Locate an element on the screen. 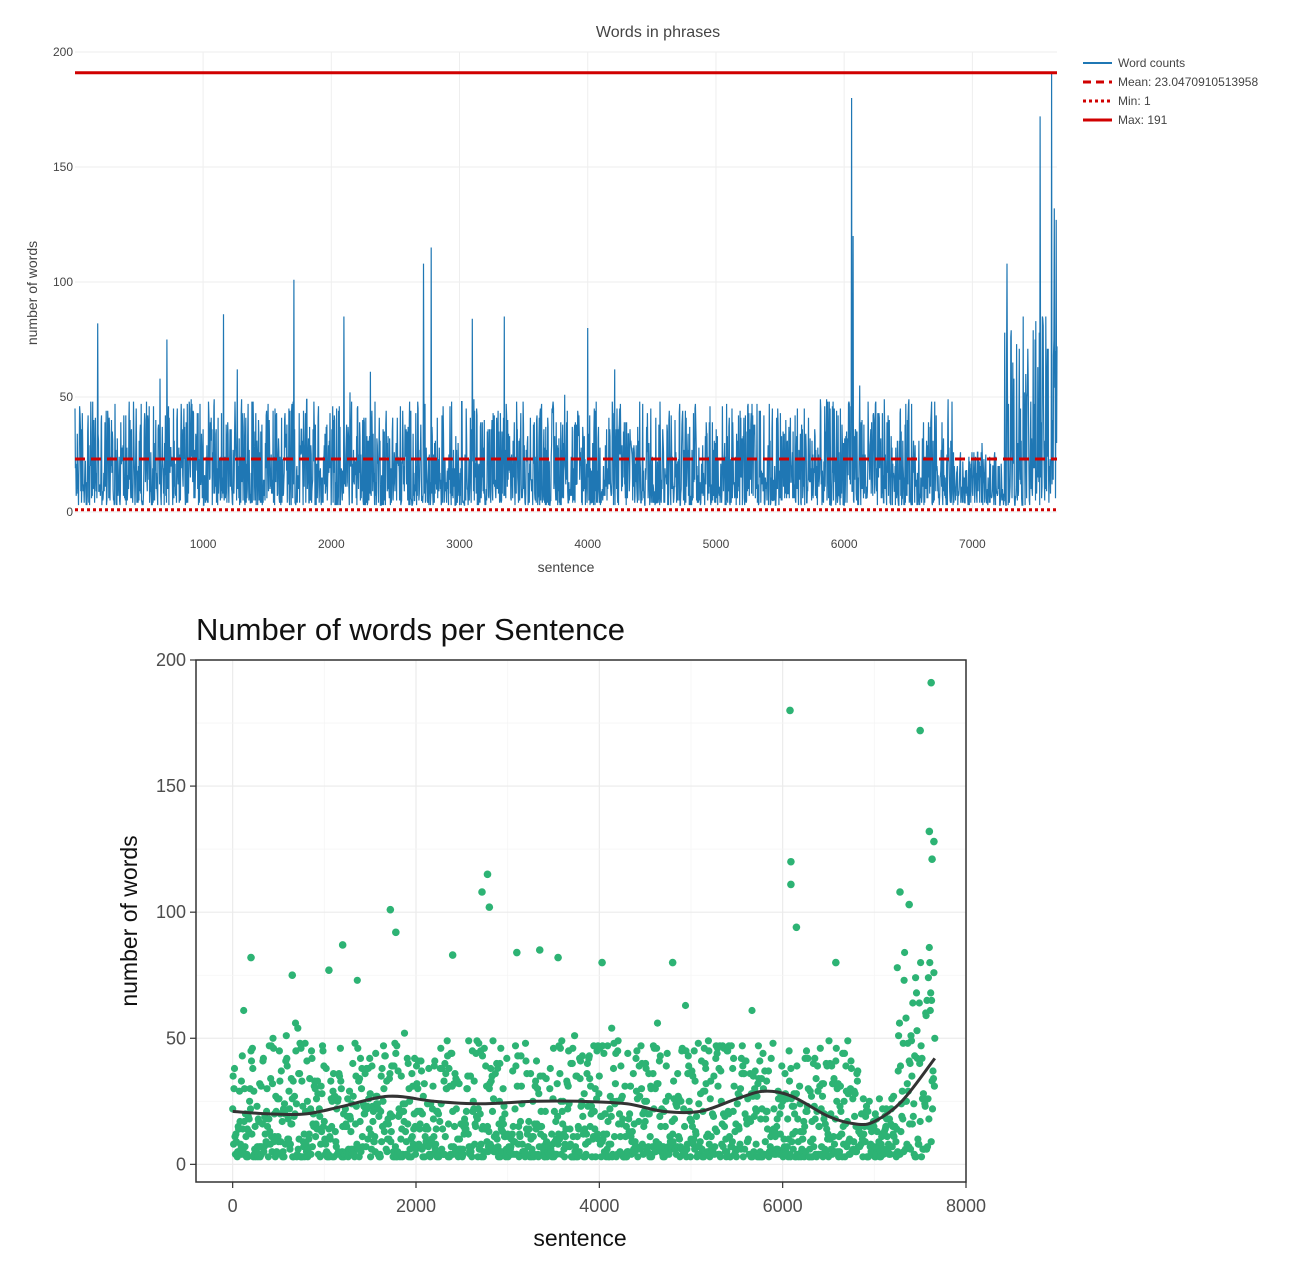 Image resolution: width=1302 pixels, height=1286 pixels. chart2-y-tick-label: 200 is located at coordinates (171, 660).